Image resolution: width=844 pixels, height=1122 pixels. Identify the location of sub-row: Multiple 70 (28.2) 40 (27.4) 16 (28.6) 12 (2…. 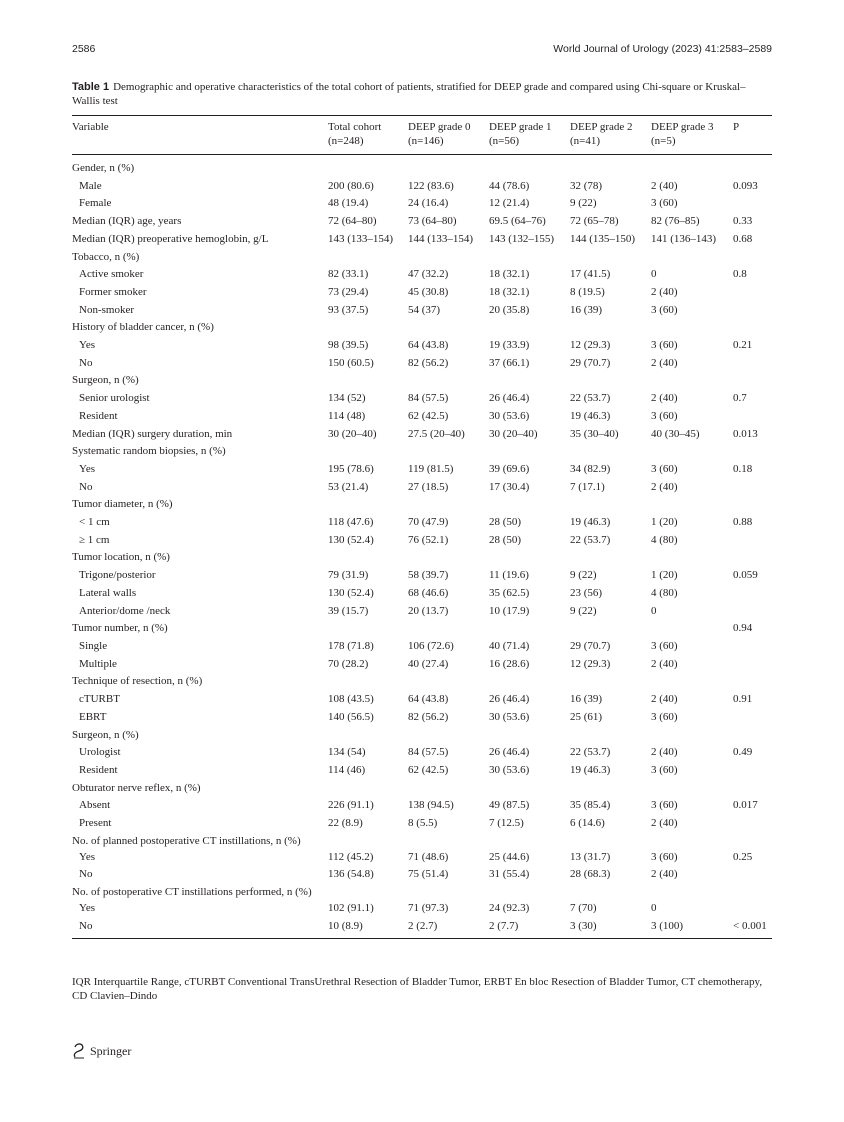
(422, 665).